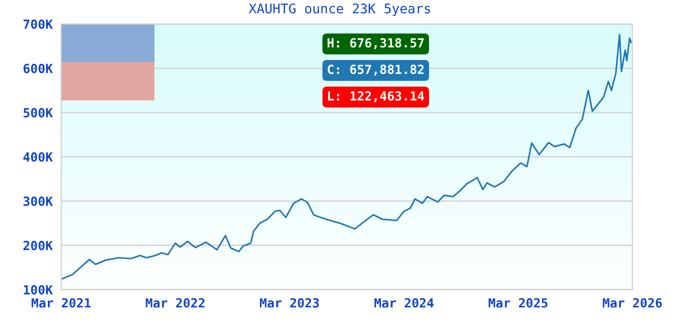 The height and width of the screenshot is (320, 680). Describe the element at coordinates (632, 303) in the screenshot. I see `x-tick-label: Mar 2026` at that location.